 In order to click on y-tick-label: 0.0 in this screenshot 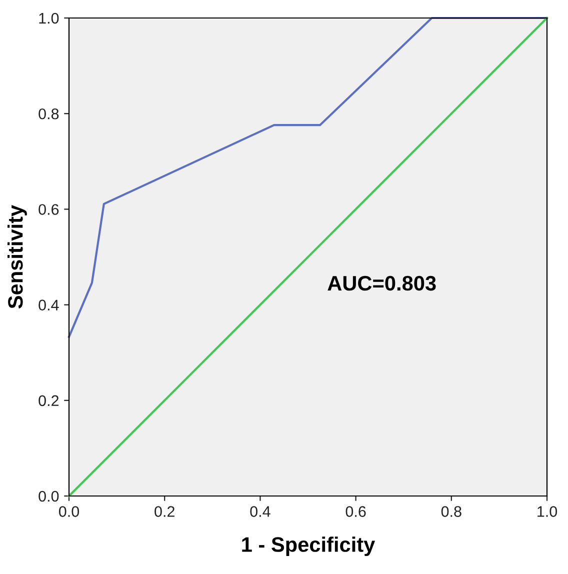, I will do `click(48, 496)`.